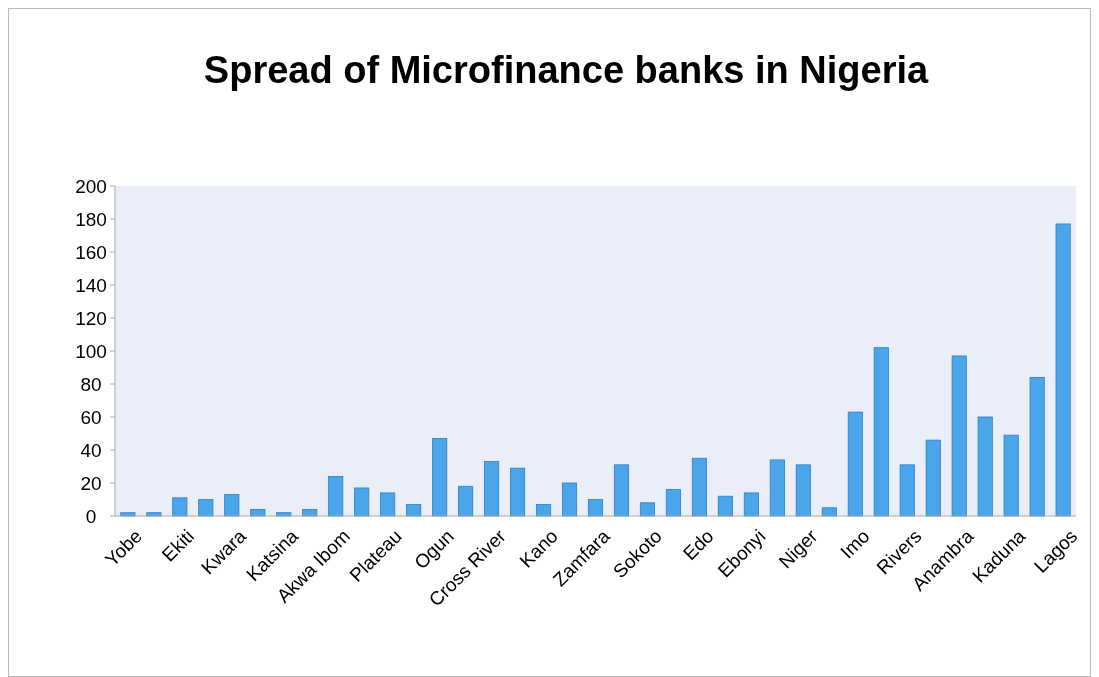  What do you see at coordinates (91, 417) in the screenshot?
I see `y-tick-label: 60` at bounding box center [91, 417].